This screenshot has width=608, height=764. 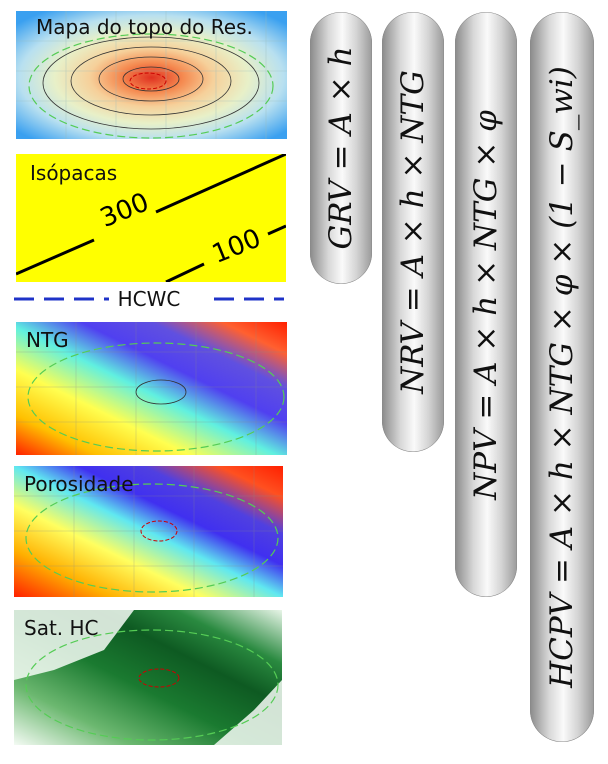 I want to click on porosity-map-image, so click(x=148, y=531).